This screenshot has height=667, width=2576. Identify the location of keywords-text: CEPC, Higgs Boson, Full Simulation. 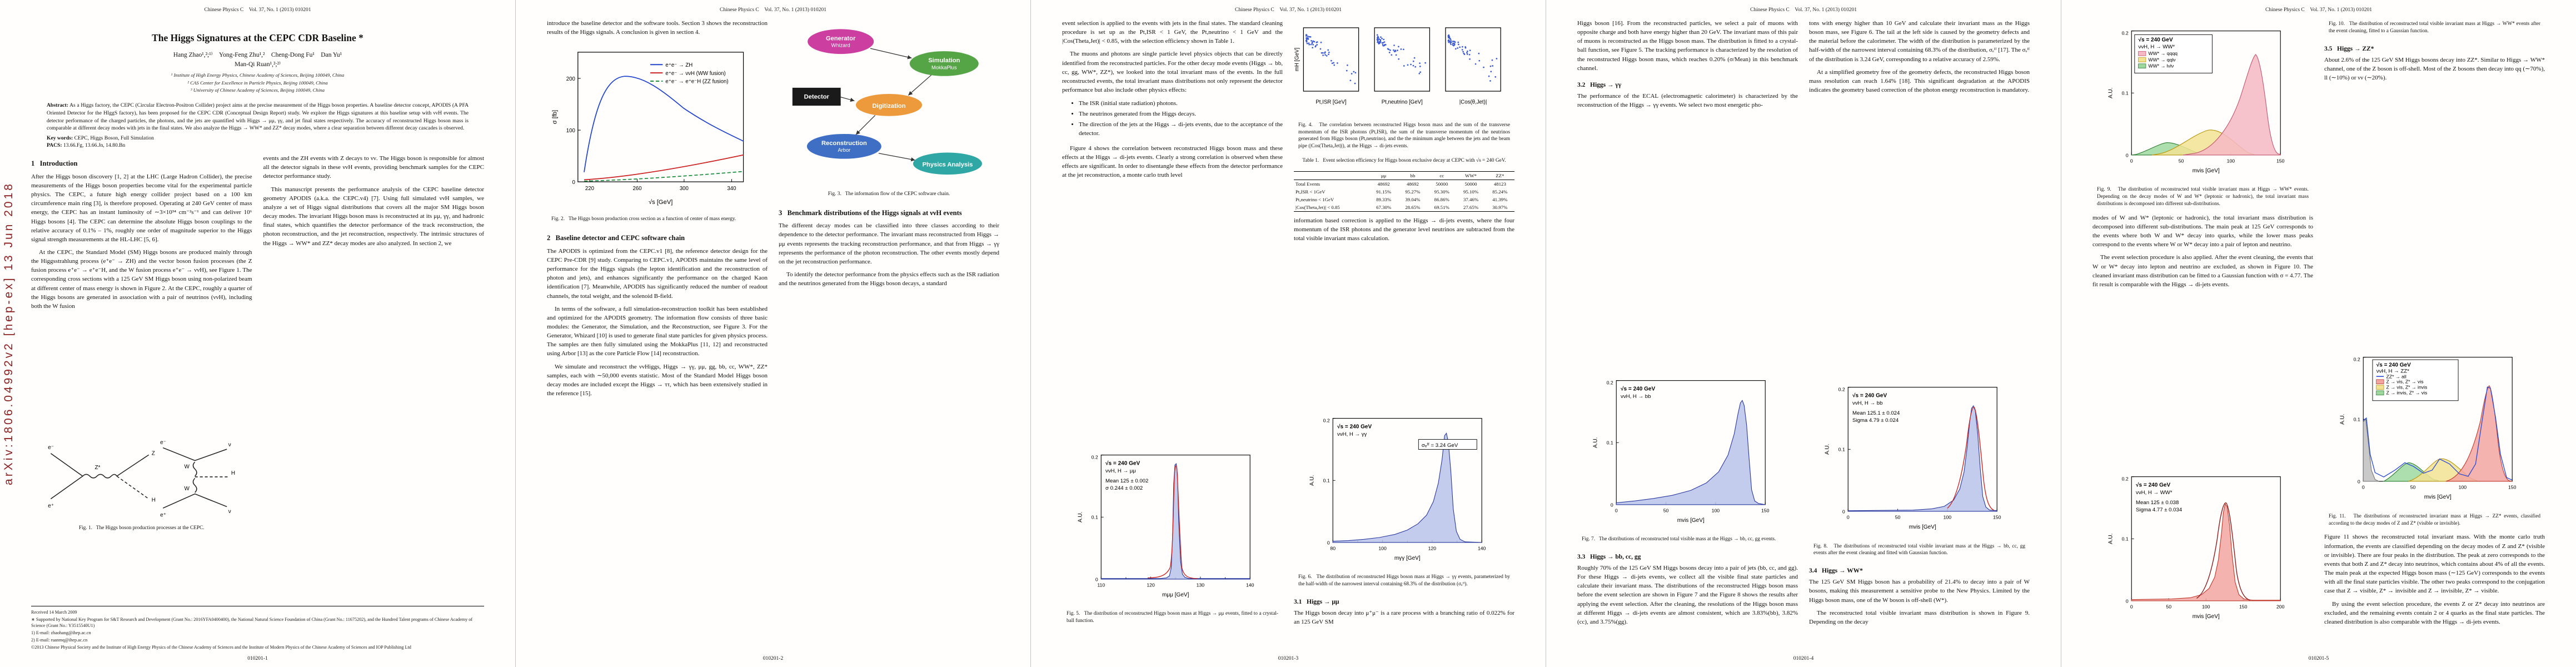
(114, 138).